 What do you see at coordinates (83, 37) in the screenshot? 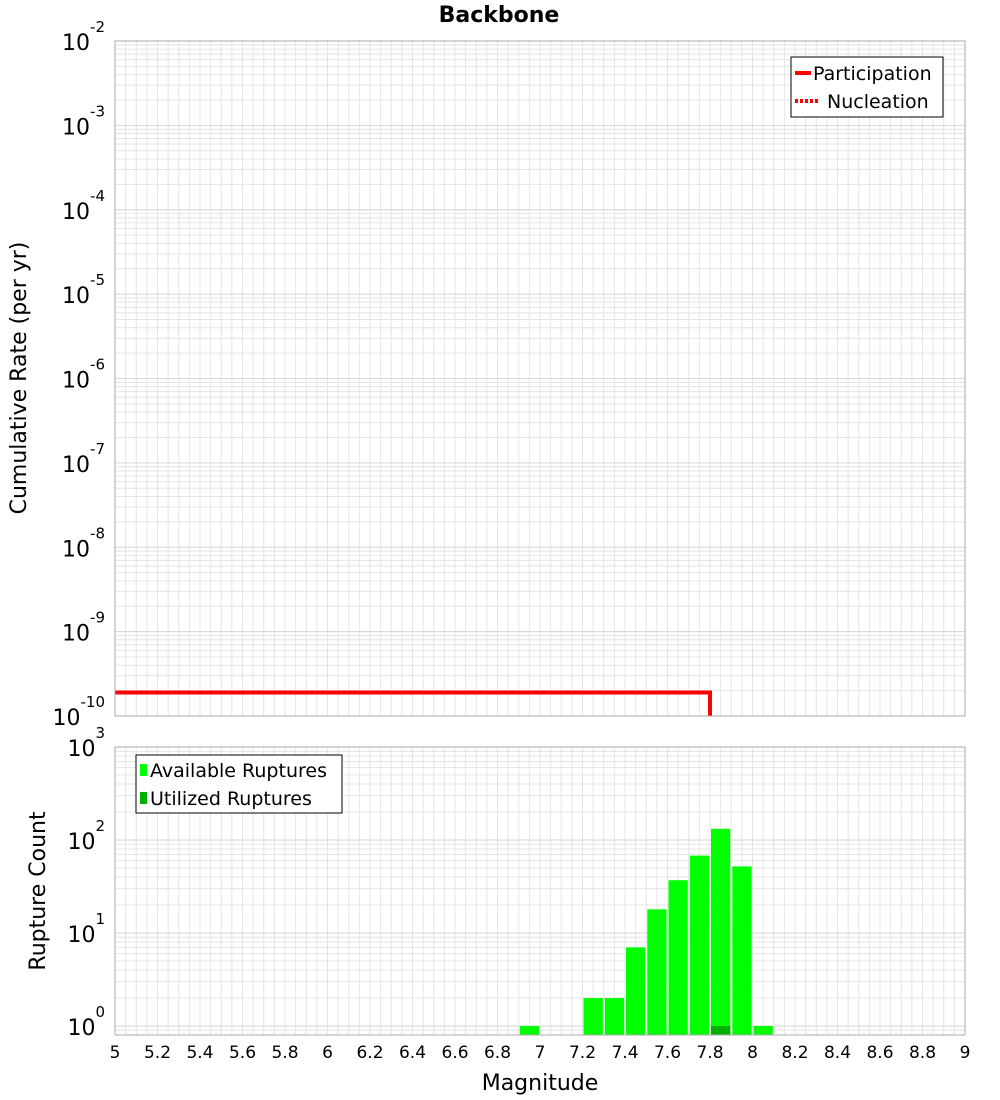
I see `rate-y-tick-label: 10⁻²` at bounding box center [83, 37].